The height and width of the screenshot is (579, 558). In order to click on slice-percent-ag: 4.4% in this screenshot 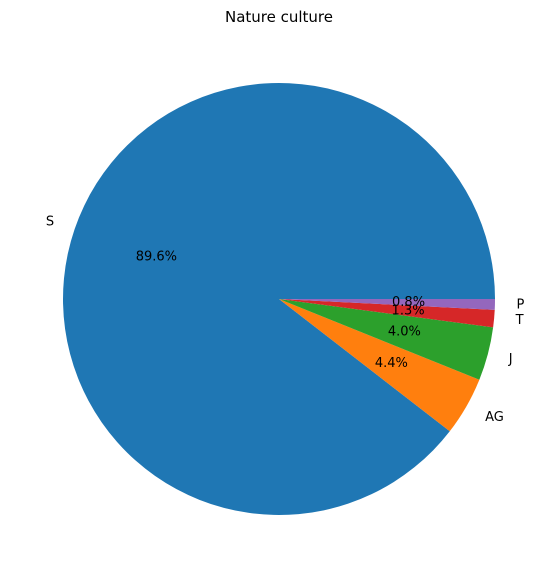, I will do `click(391, 363)`.